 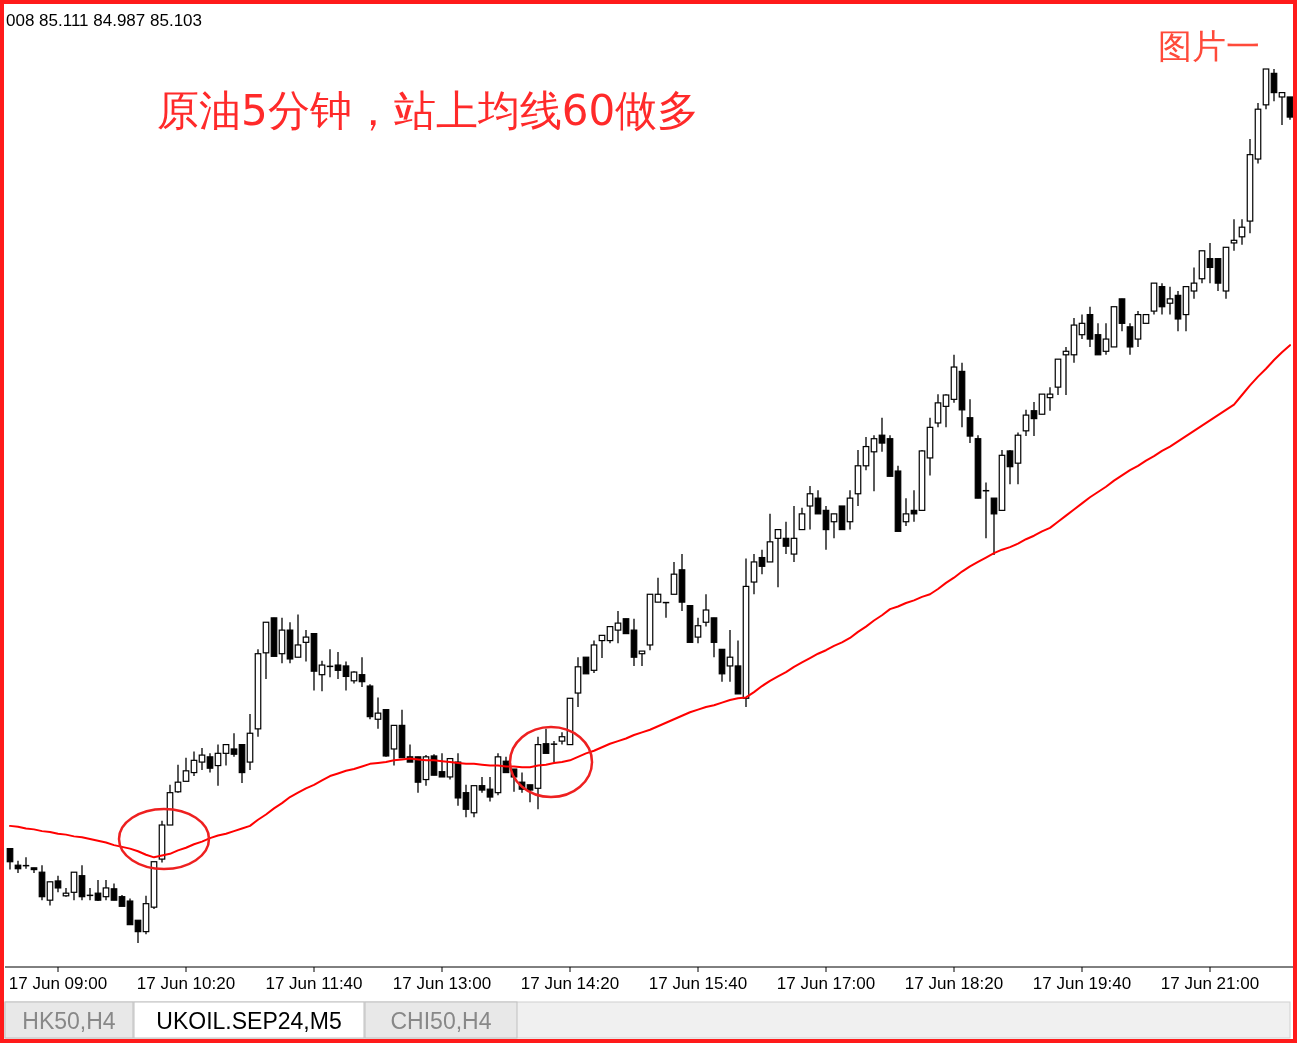 What do you see at coordinates (954, 983) in the screenshot?
I see `x-tick-label: 17 Jun 18:20` at bounding box center [954, 983].